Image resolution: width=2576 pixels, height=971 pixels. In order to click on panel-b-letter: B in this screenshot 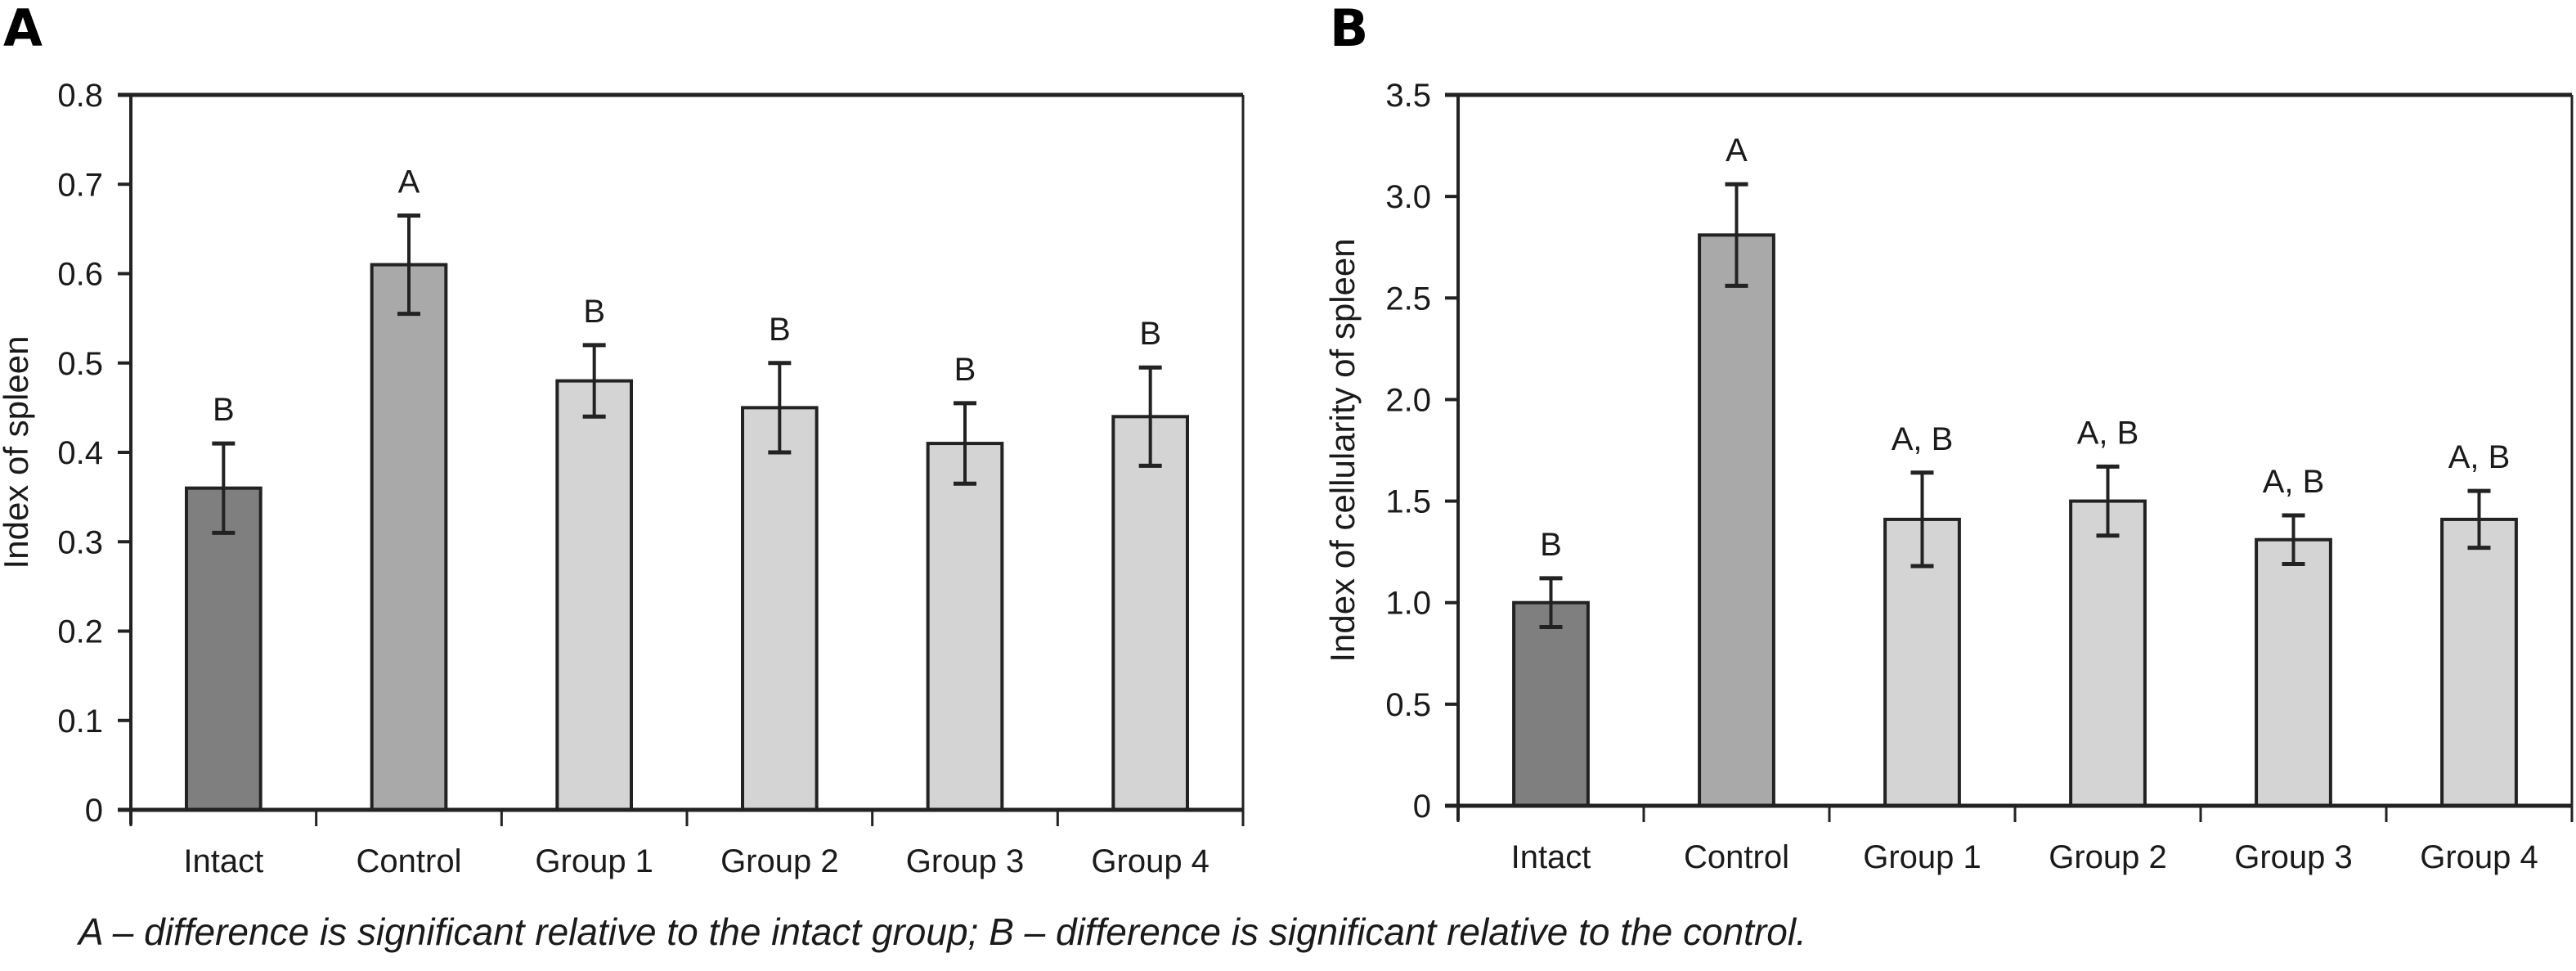, I will do `click(1349, 29)`.